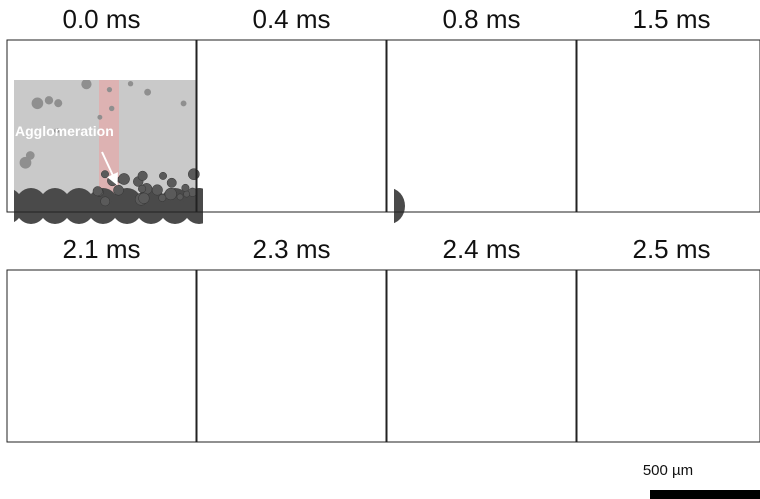  I want to click on droplet, so click(344, 317).